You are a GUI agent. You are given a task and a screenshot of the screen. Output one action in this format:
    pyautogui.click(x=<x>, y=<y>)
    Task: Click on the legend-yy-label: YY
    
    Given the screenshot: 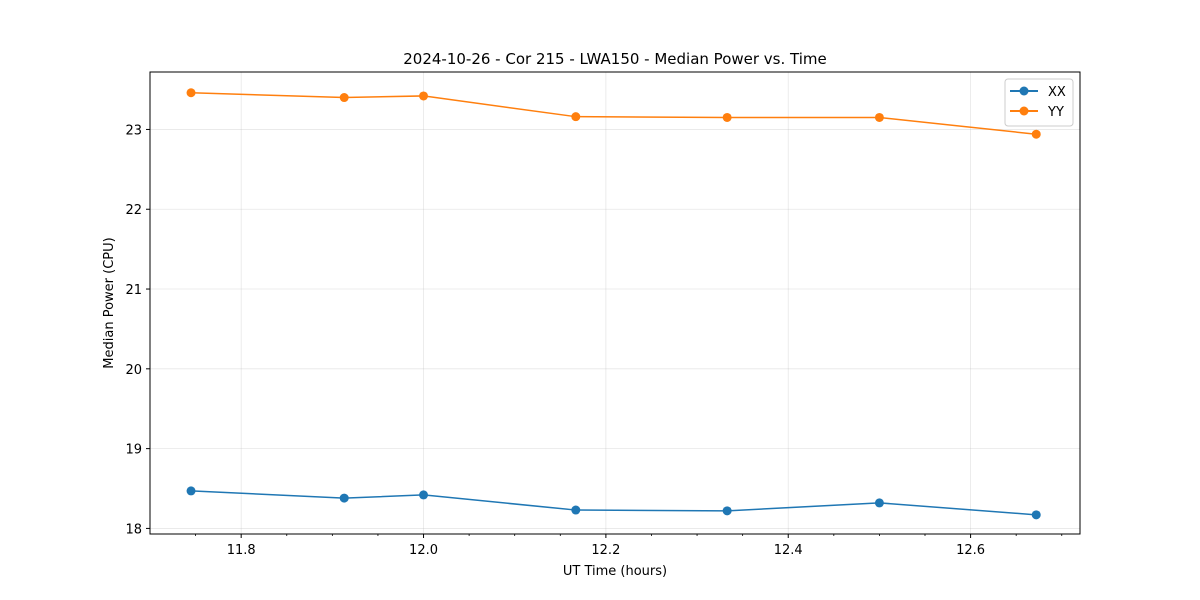 What is the action you would take?
    pyautogui.click(x=1055, y=112)
    